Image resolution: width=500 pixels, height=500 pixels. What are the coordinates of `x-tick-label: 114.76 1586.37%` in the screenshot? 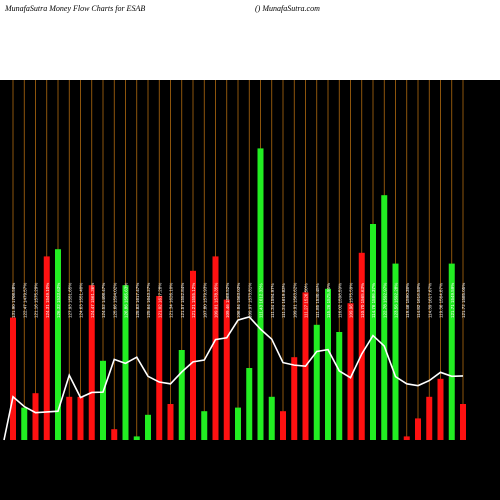 It's located at (373, 300).